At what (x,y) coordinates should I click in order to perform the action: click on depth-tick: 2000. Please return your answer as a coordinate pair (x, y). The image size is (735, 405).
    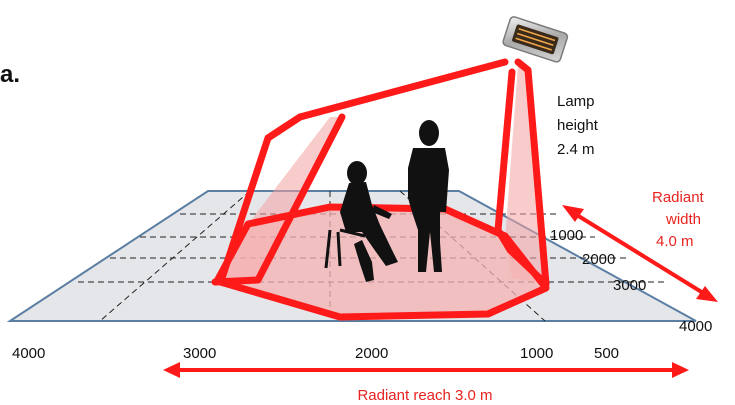
    Looking at the image, I should click on (598, 259).